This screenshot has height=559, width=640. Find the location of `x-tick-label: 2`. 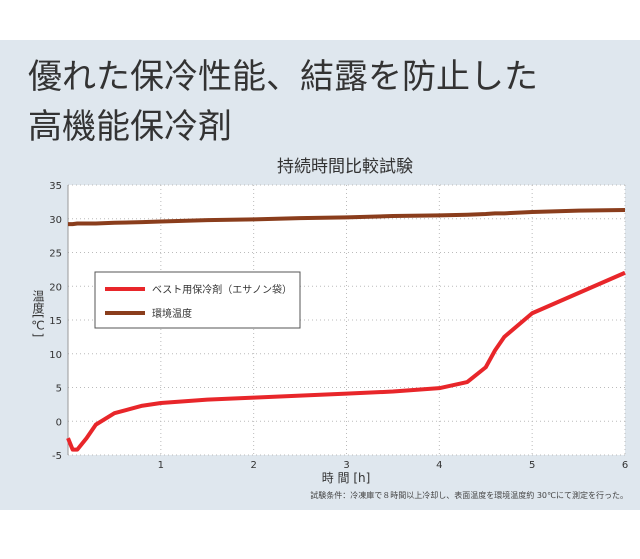

x-tick-label: 2 is located at coordinates (253, 465).